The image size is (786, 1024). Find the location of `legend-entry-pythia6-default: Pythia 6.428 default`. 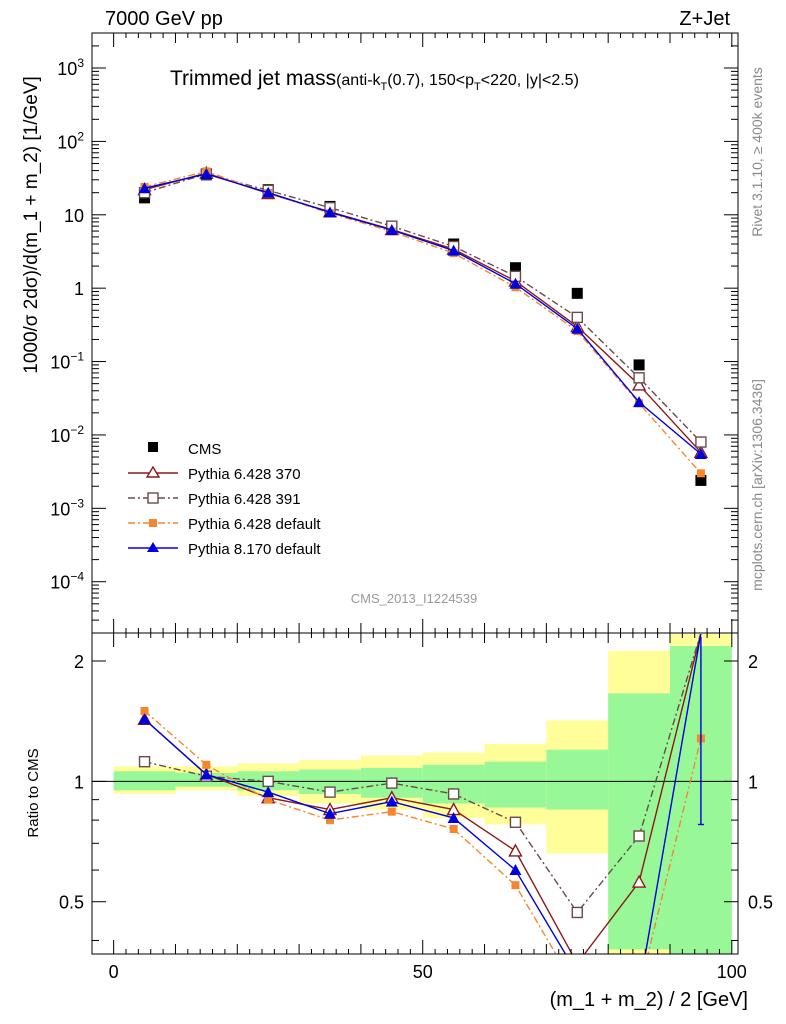

legend-entry-pythia6-default: Pythia 6.428 default is located at coordinates (224, 524).